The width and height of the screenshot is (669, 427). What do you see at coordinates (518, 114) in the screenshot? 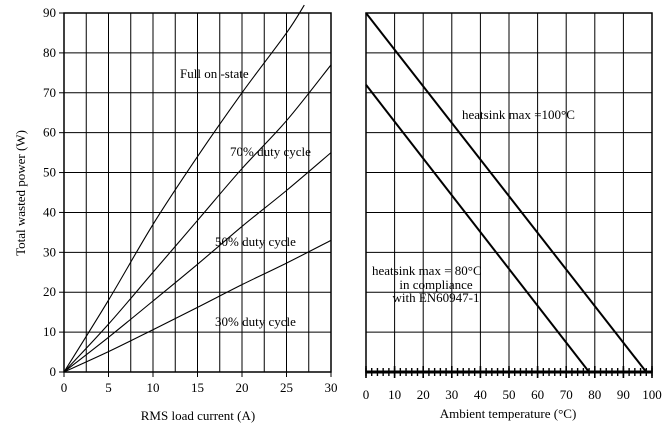
I see `label-heatsink-100: heatsink max =100°C` at bounding box center [518, 114].